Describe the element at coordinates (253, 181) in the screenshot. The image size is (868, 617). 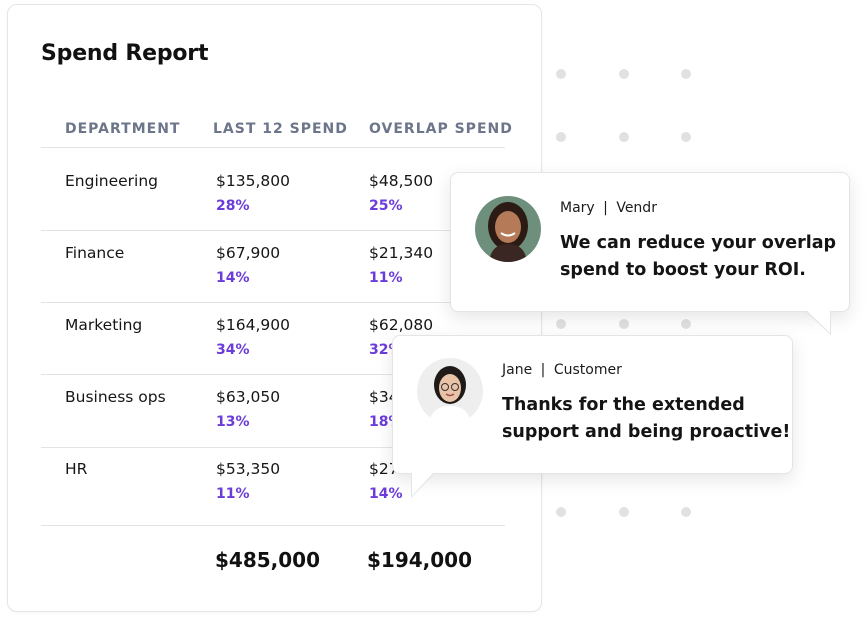
I see `last-12-spend-cell: $135,800` at that location.